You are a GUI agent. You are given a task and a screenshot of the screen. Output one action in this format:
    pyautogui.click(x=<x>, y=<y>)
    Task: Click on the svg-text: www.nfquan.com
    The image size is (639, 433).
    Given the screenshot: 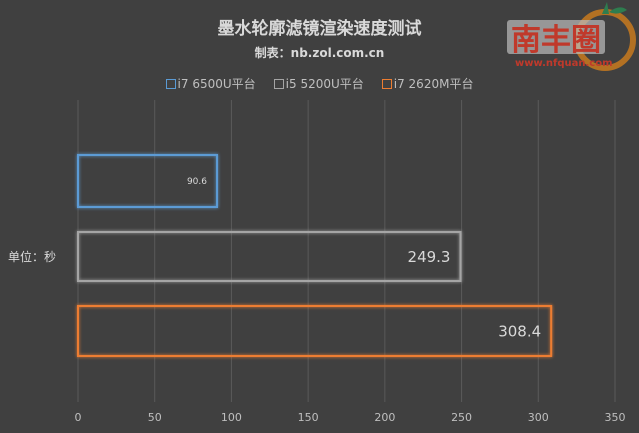 What is the action you would take?
    pyautogui.click(x=564, y=63)
    